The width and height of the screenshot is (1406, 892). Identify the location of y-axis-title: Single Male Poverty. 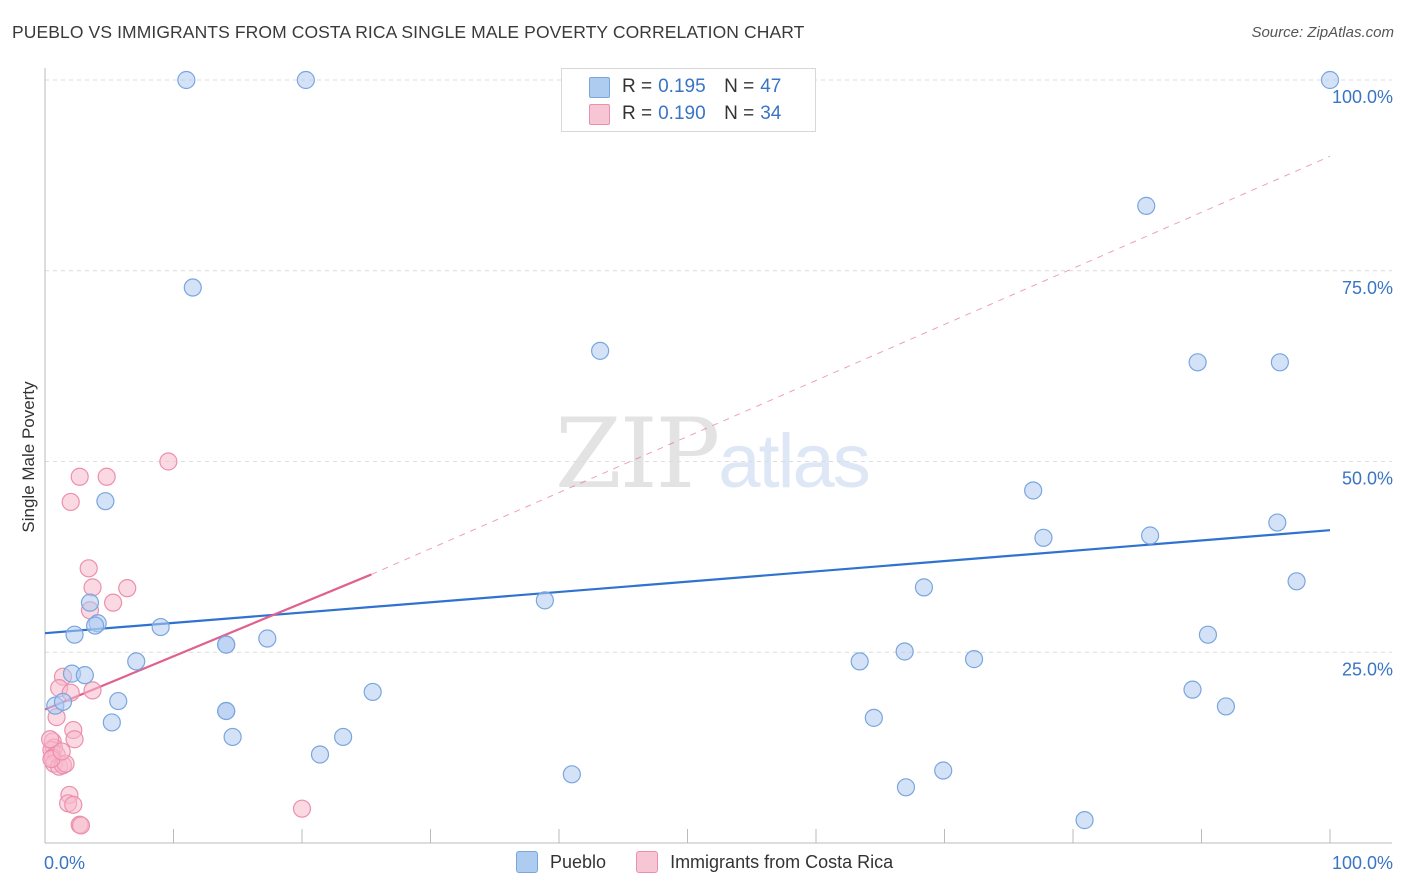
(28, 457).